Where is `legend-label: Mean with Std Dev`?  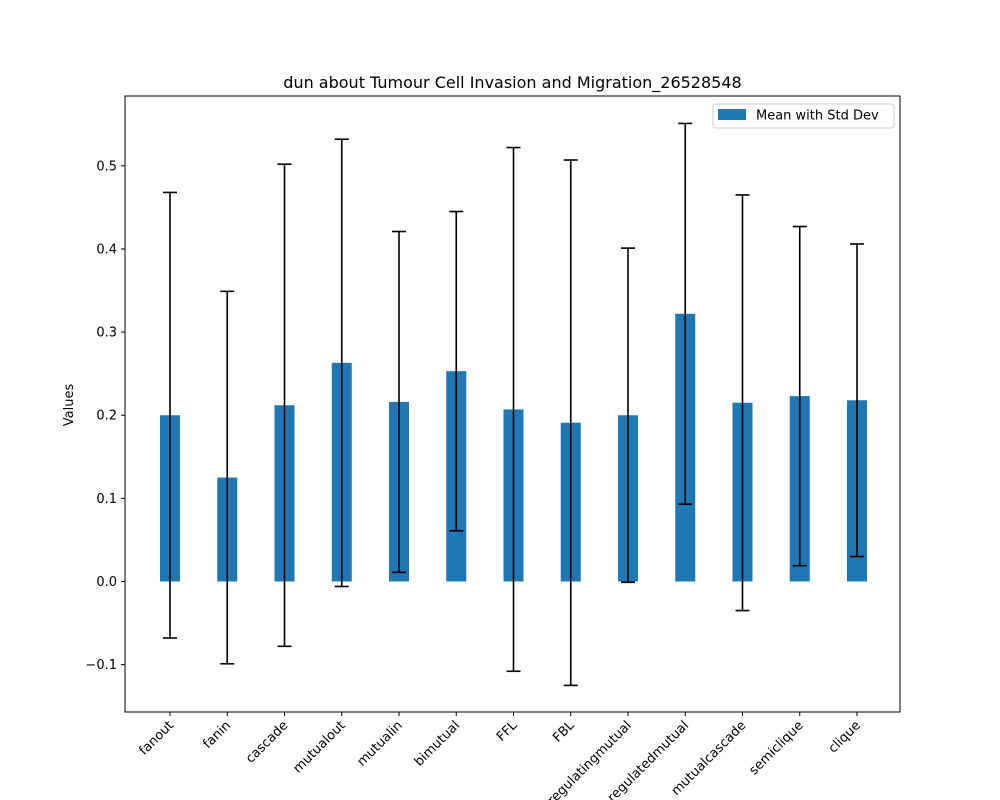 legend-label: Mean with Std Dev is located at coordinates (817, 116).